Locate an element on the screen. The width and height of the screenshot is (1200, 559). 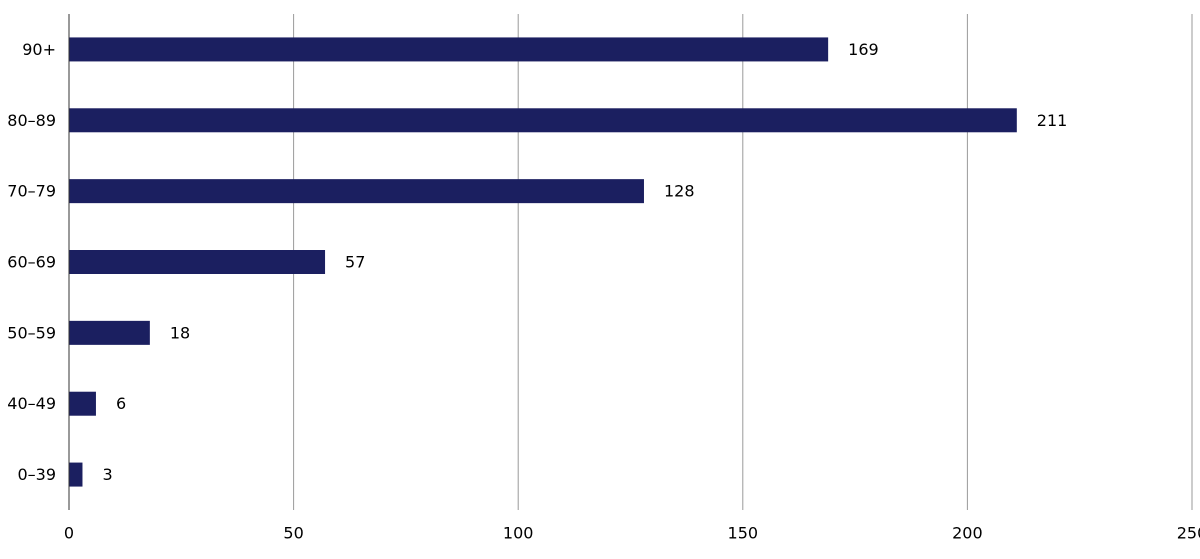
y-tick-label: 60–69 is located at coordinates (31, 262).